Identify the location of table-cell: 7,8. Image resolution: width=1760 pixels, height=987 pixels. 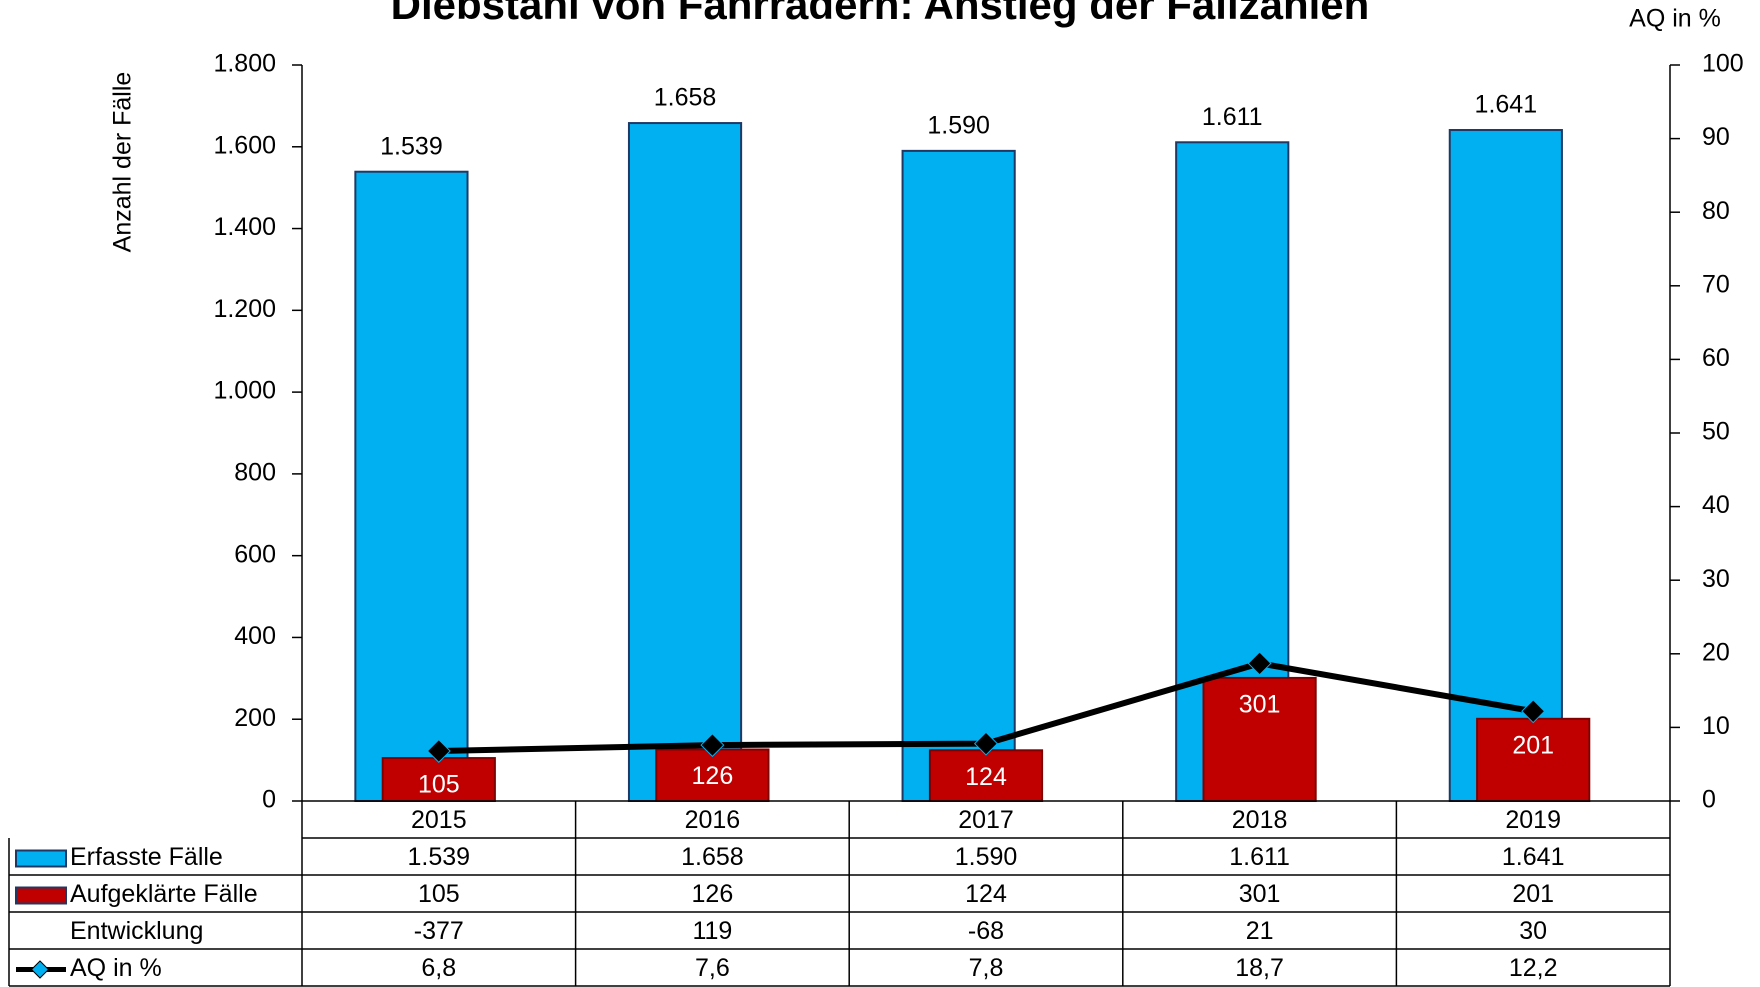
(986, 968).